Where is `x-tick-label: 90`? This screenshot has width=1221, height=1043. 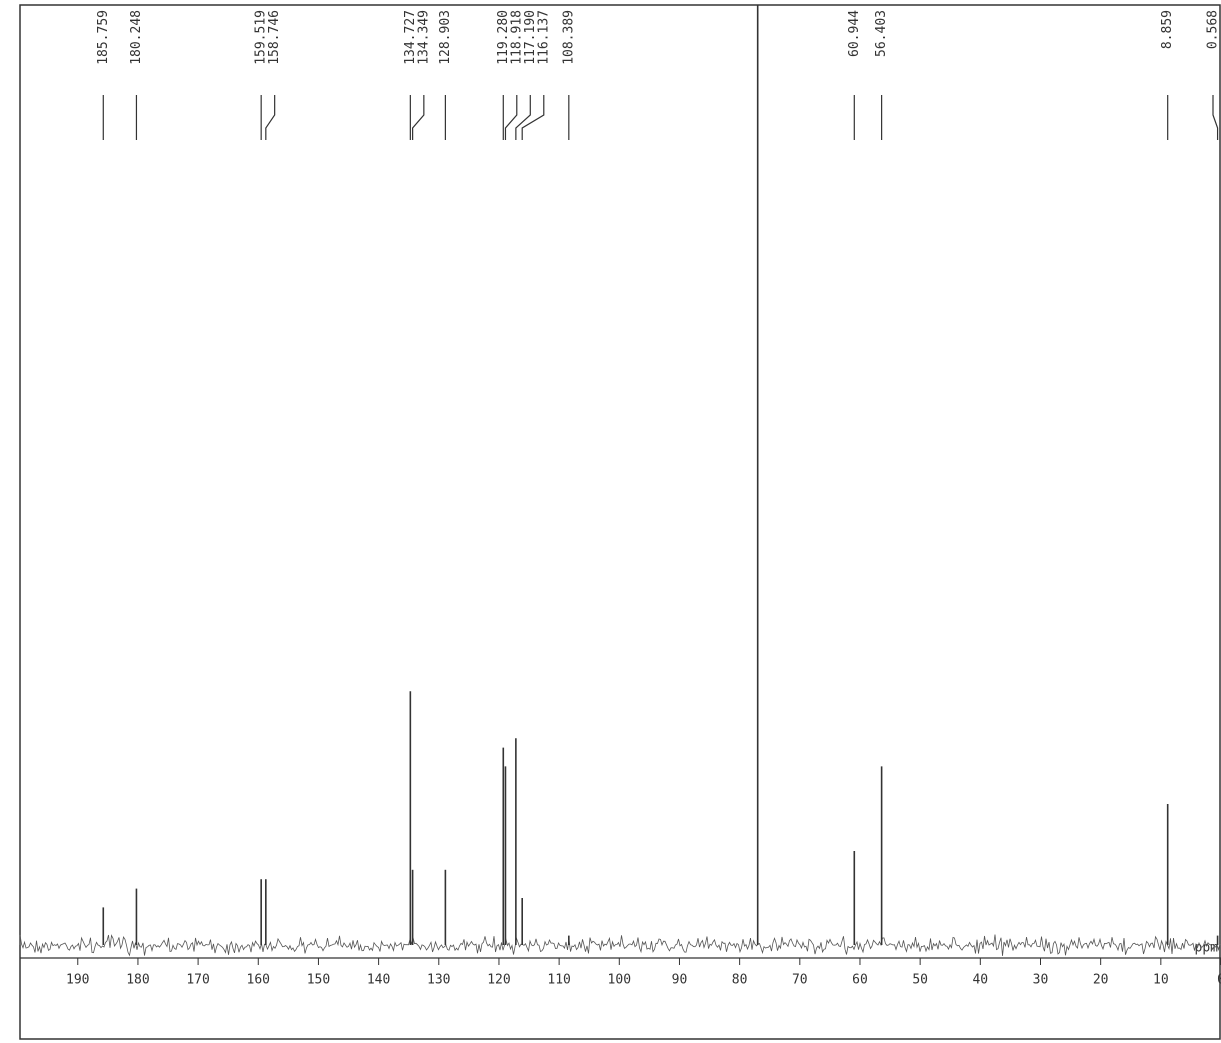
x-tick-label: 90 is located at coordinates (680, 980).